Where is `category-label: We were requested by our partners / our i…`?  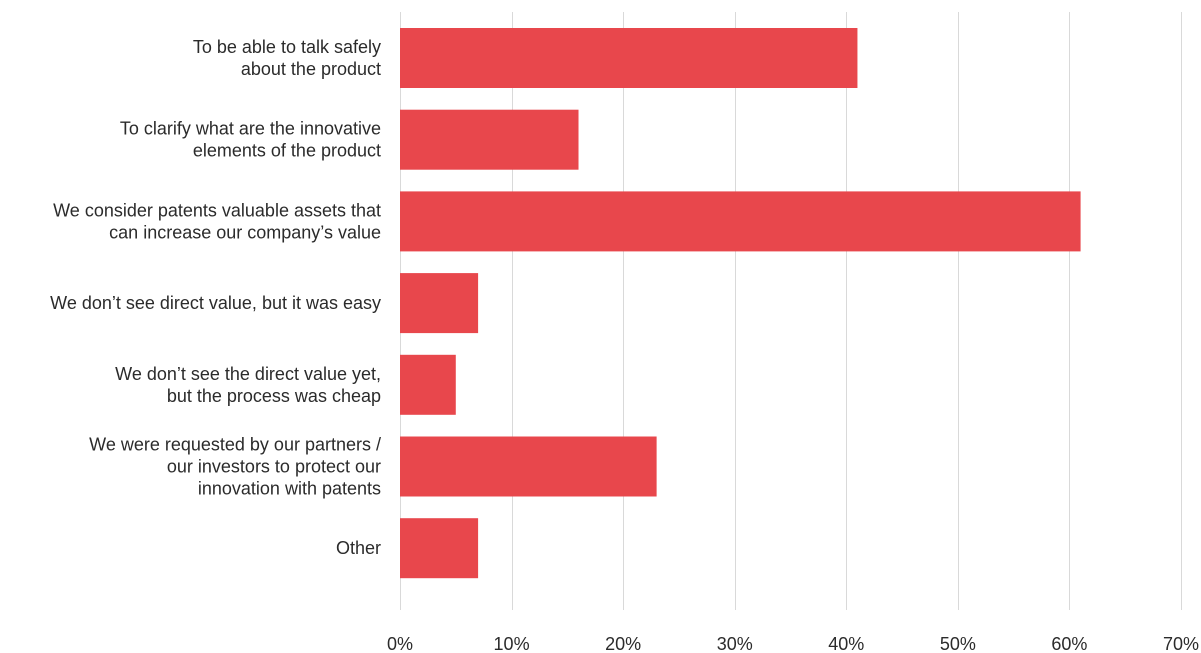 category-label: We were requested by our partners / our i… is located at coordinates (235, 467).